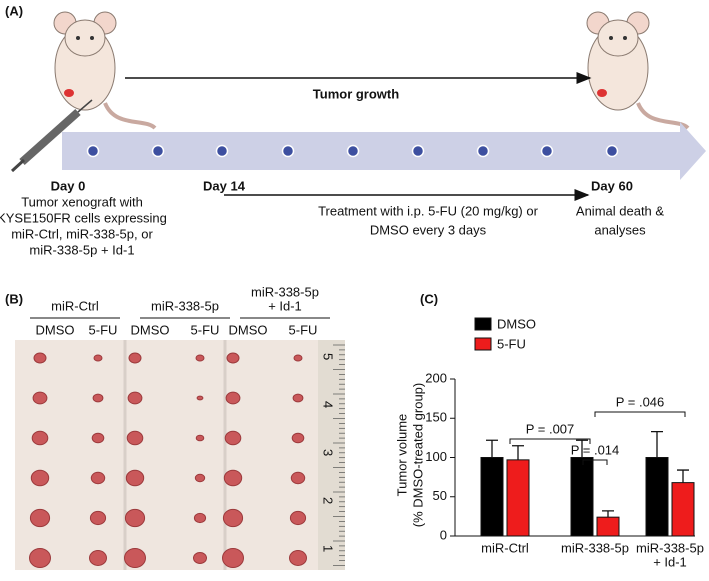  Describe the element at coordinates (612, 185) in the screenshot. I see `day-label: Day 60` at that location.